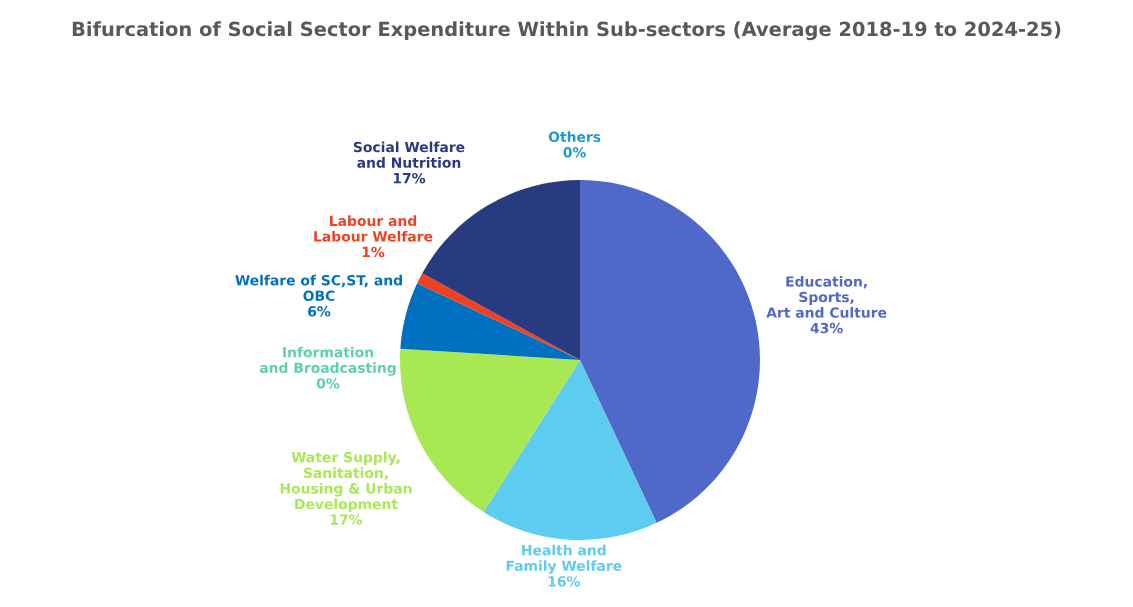 The height and width of the screenshot is (607, 1133). What do you see at coordinates (826, 328) in the screenshot?
I see `data-label: 43%` at bounding box center [826, 328].